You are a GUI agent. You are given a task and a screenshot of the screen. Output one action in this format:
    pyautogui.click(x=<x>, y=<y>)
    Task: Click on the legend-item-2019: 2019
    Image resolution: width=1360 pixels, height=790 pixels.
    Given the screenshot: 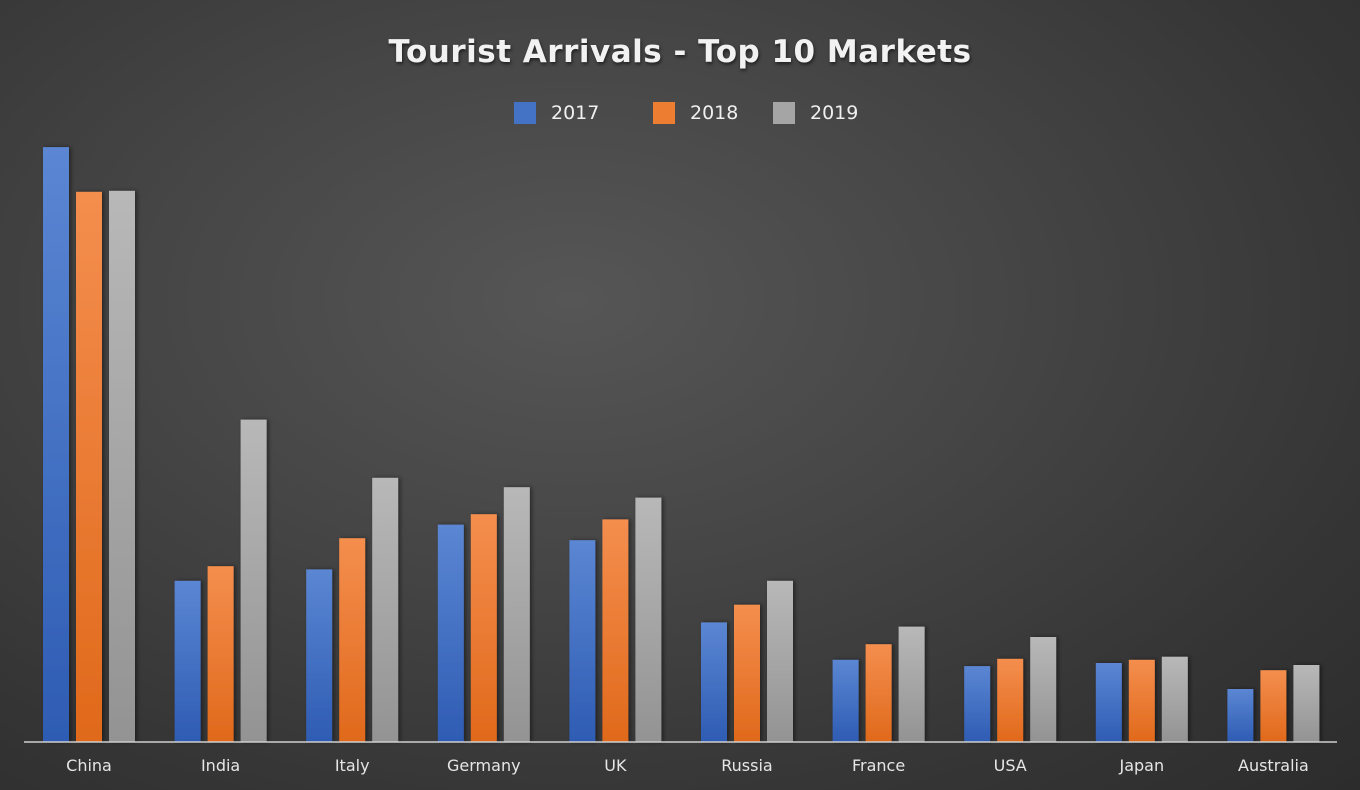 What is the action you would take?
    pyautogui.click(x=815, y=113)
    